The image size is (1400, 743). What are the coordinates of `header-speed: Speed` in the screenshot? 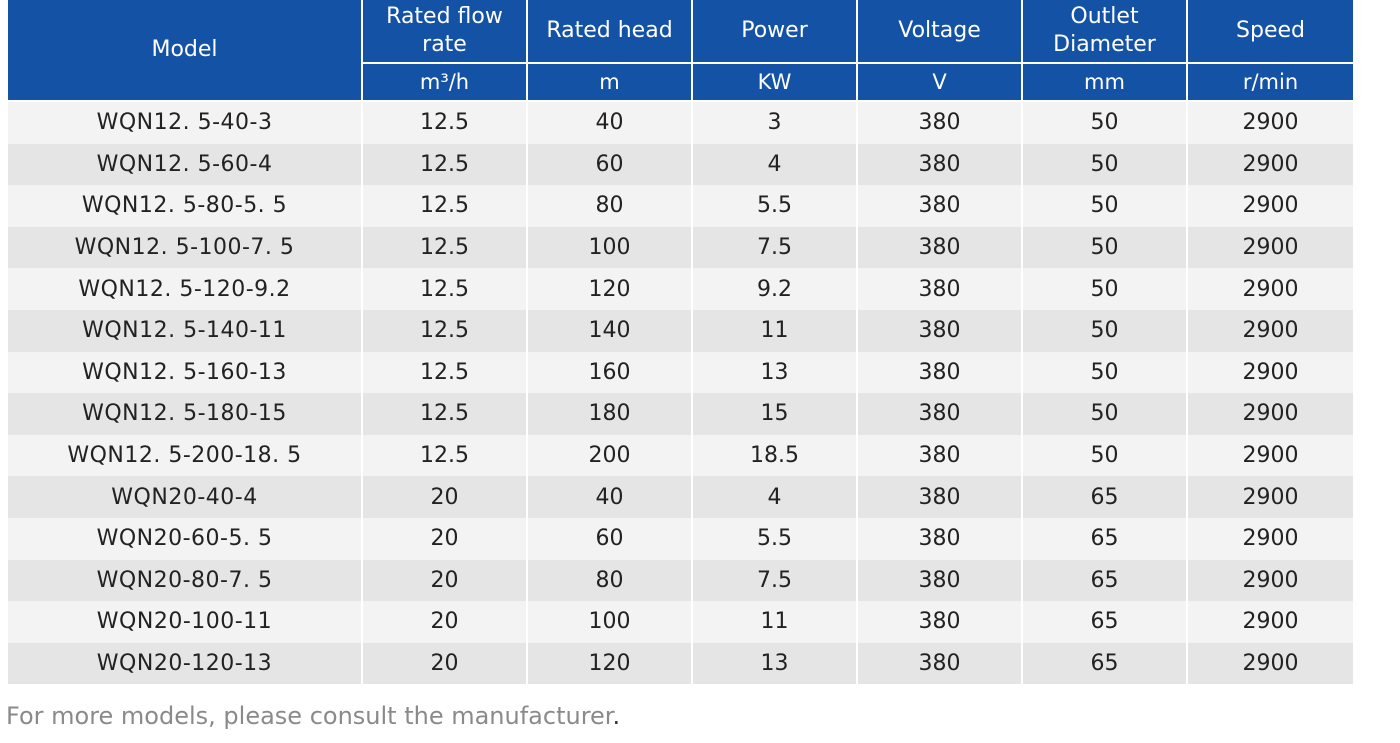 It's located at (1270, 32).